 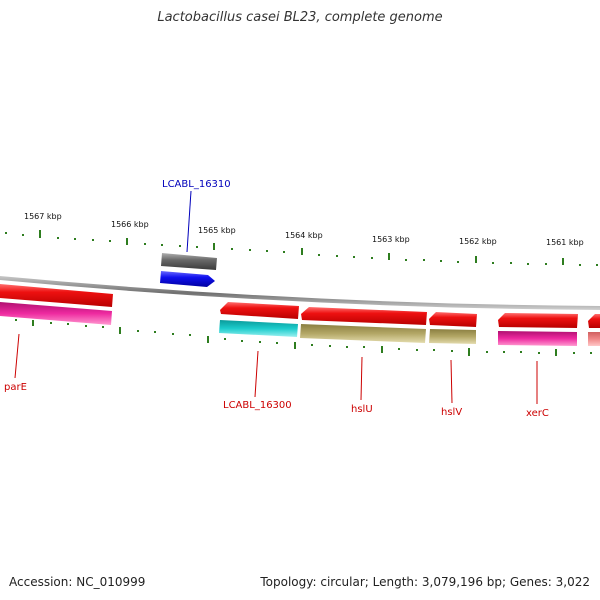 I want to click on gene-hslv-red, so click(x=453, y=319).